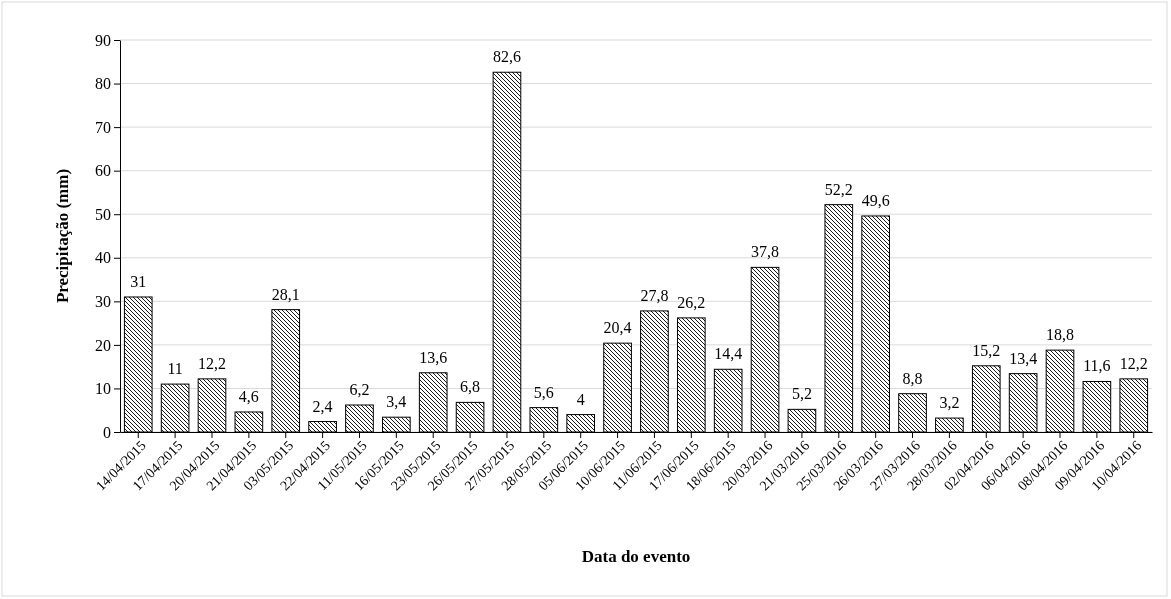 The width and height of the screenshot is (1171, 599). Describe the element at coordinates (103, 40) in the screenshot. I see `y-tick-label: 90` at that location.